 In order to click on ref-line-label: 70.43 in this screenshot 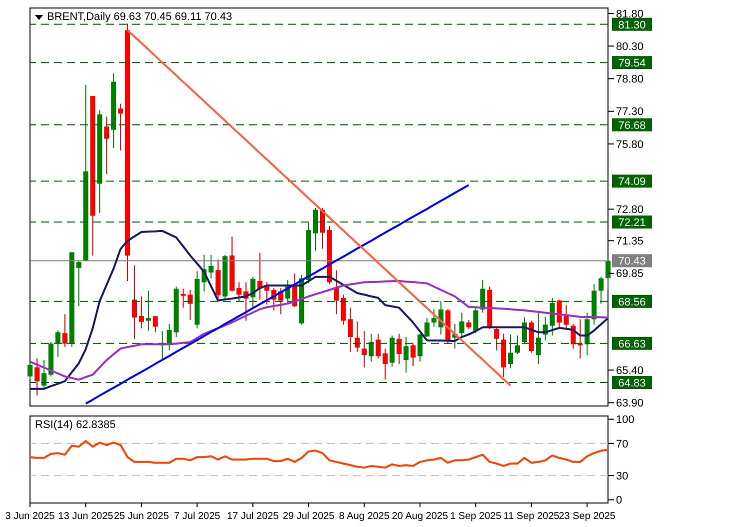, I will do `click(632, 262)`.